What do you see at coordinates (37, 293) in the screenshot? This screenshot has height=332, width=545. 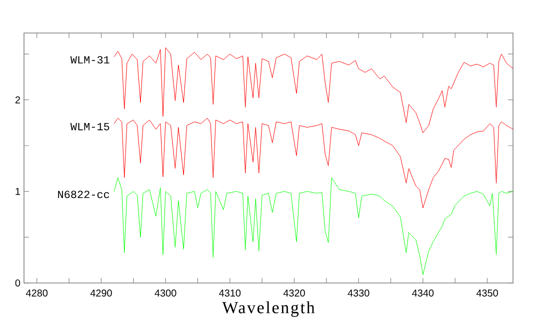 I see `x-tick-label: 4280` at bounding box center [37, 293].